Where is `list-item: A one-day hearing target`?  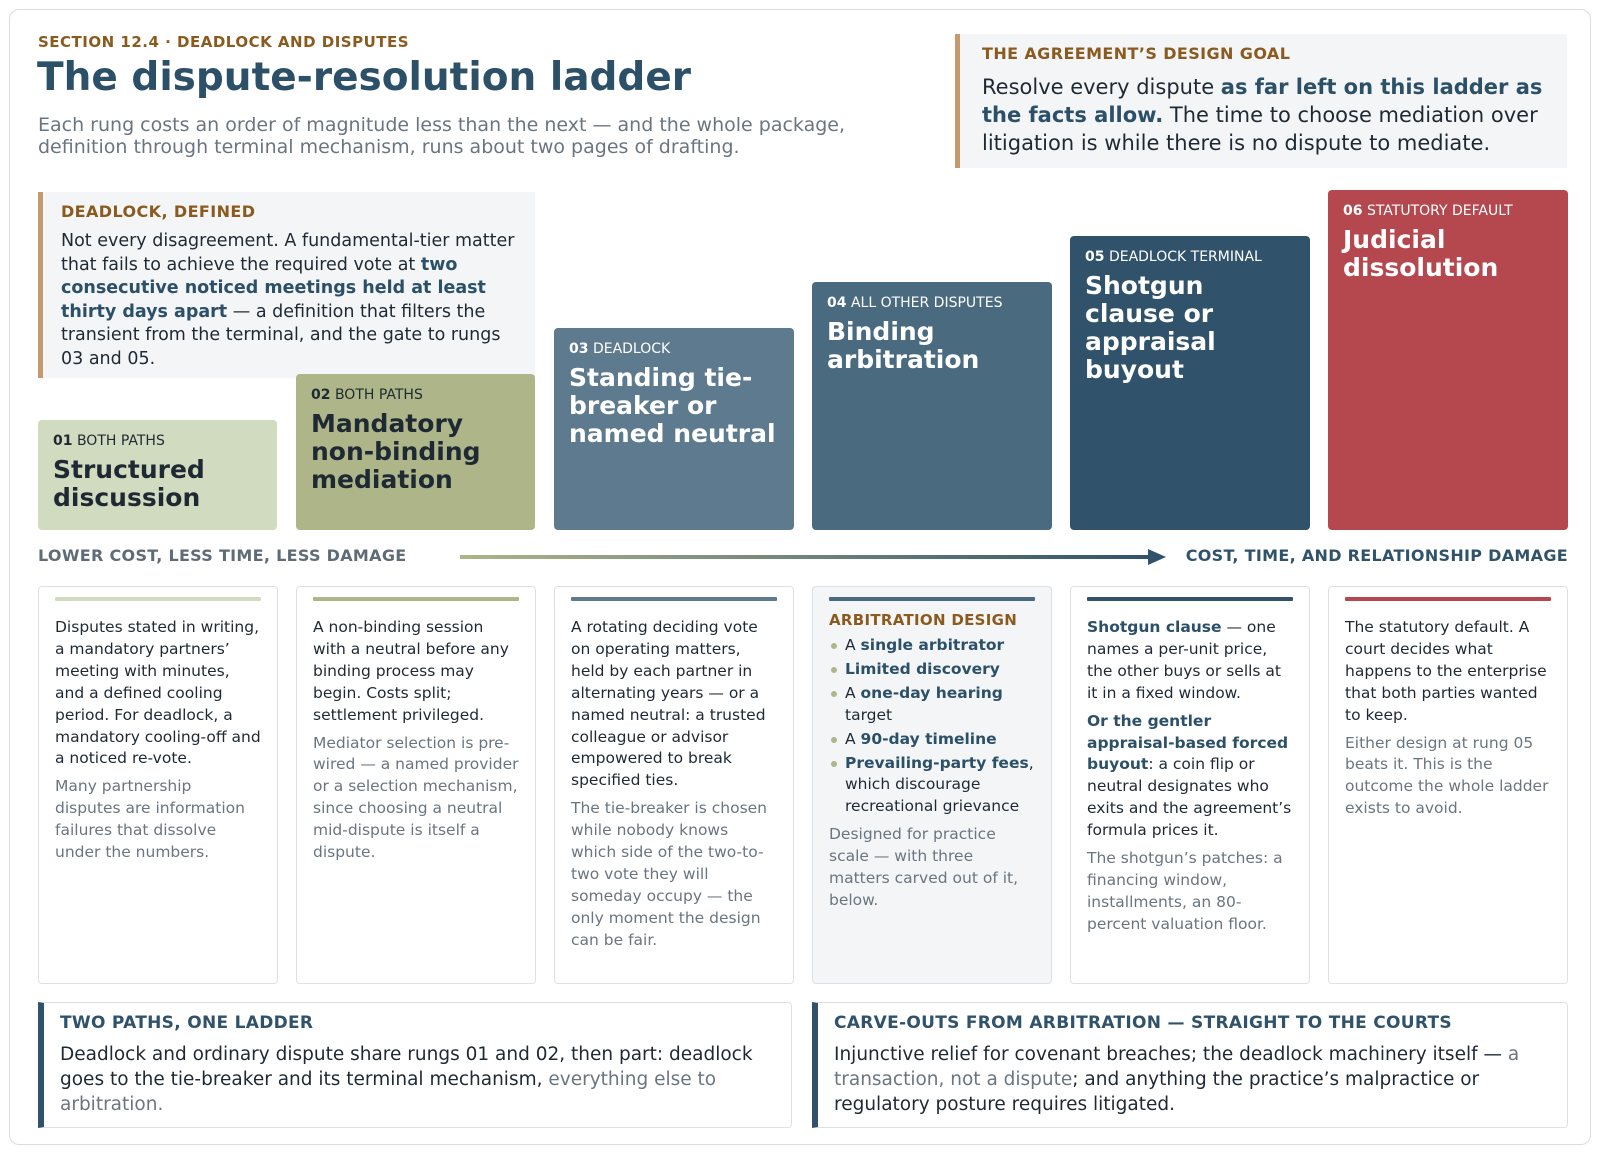
list-item: A one-day hearing target is located at coordinates (932, 705).